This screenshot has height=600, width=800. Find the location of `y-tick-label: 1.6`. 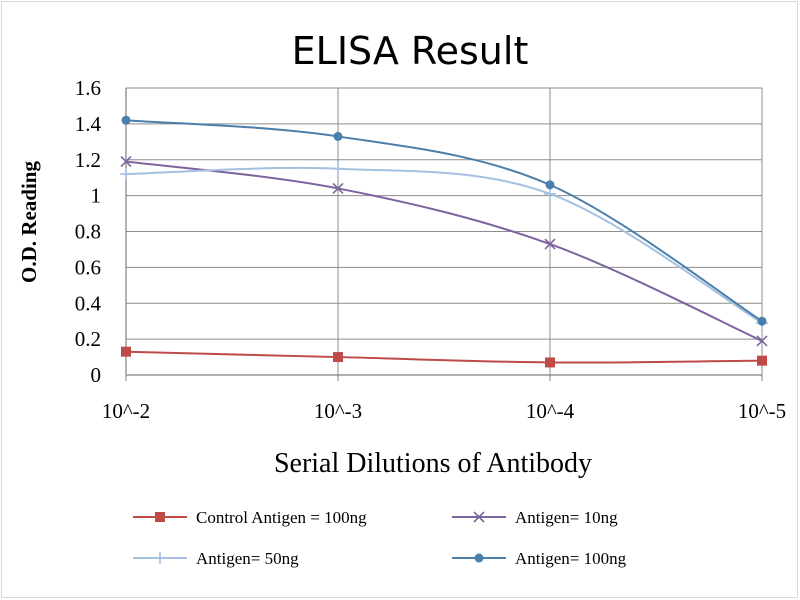

y-tick-label: 1.6 is located at coordinates (88, 88).